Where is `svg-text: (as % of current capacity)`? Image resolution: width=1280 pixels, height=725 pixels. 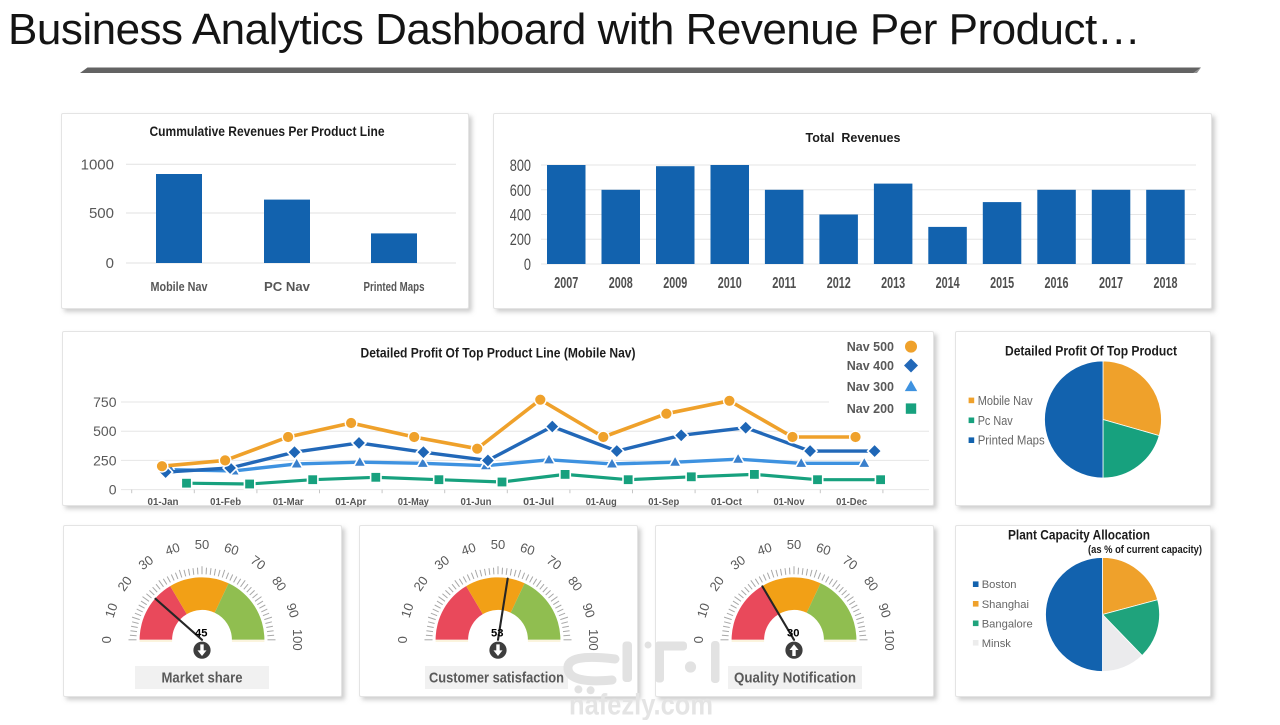 svg-text: (as % of current capacity) is located at coordinates (1145, 550).